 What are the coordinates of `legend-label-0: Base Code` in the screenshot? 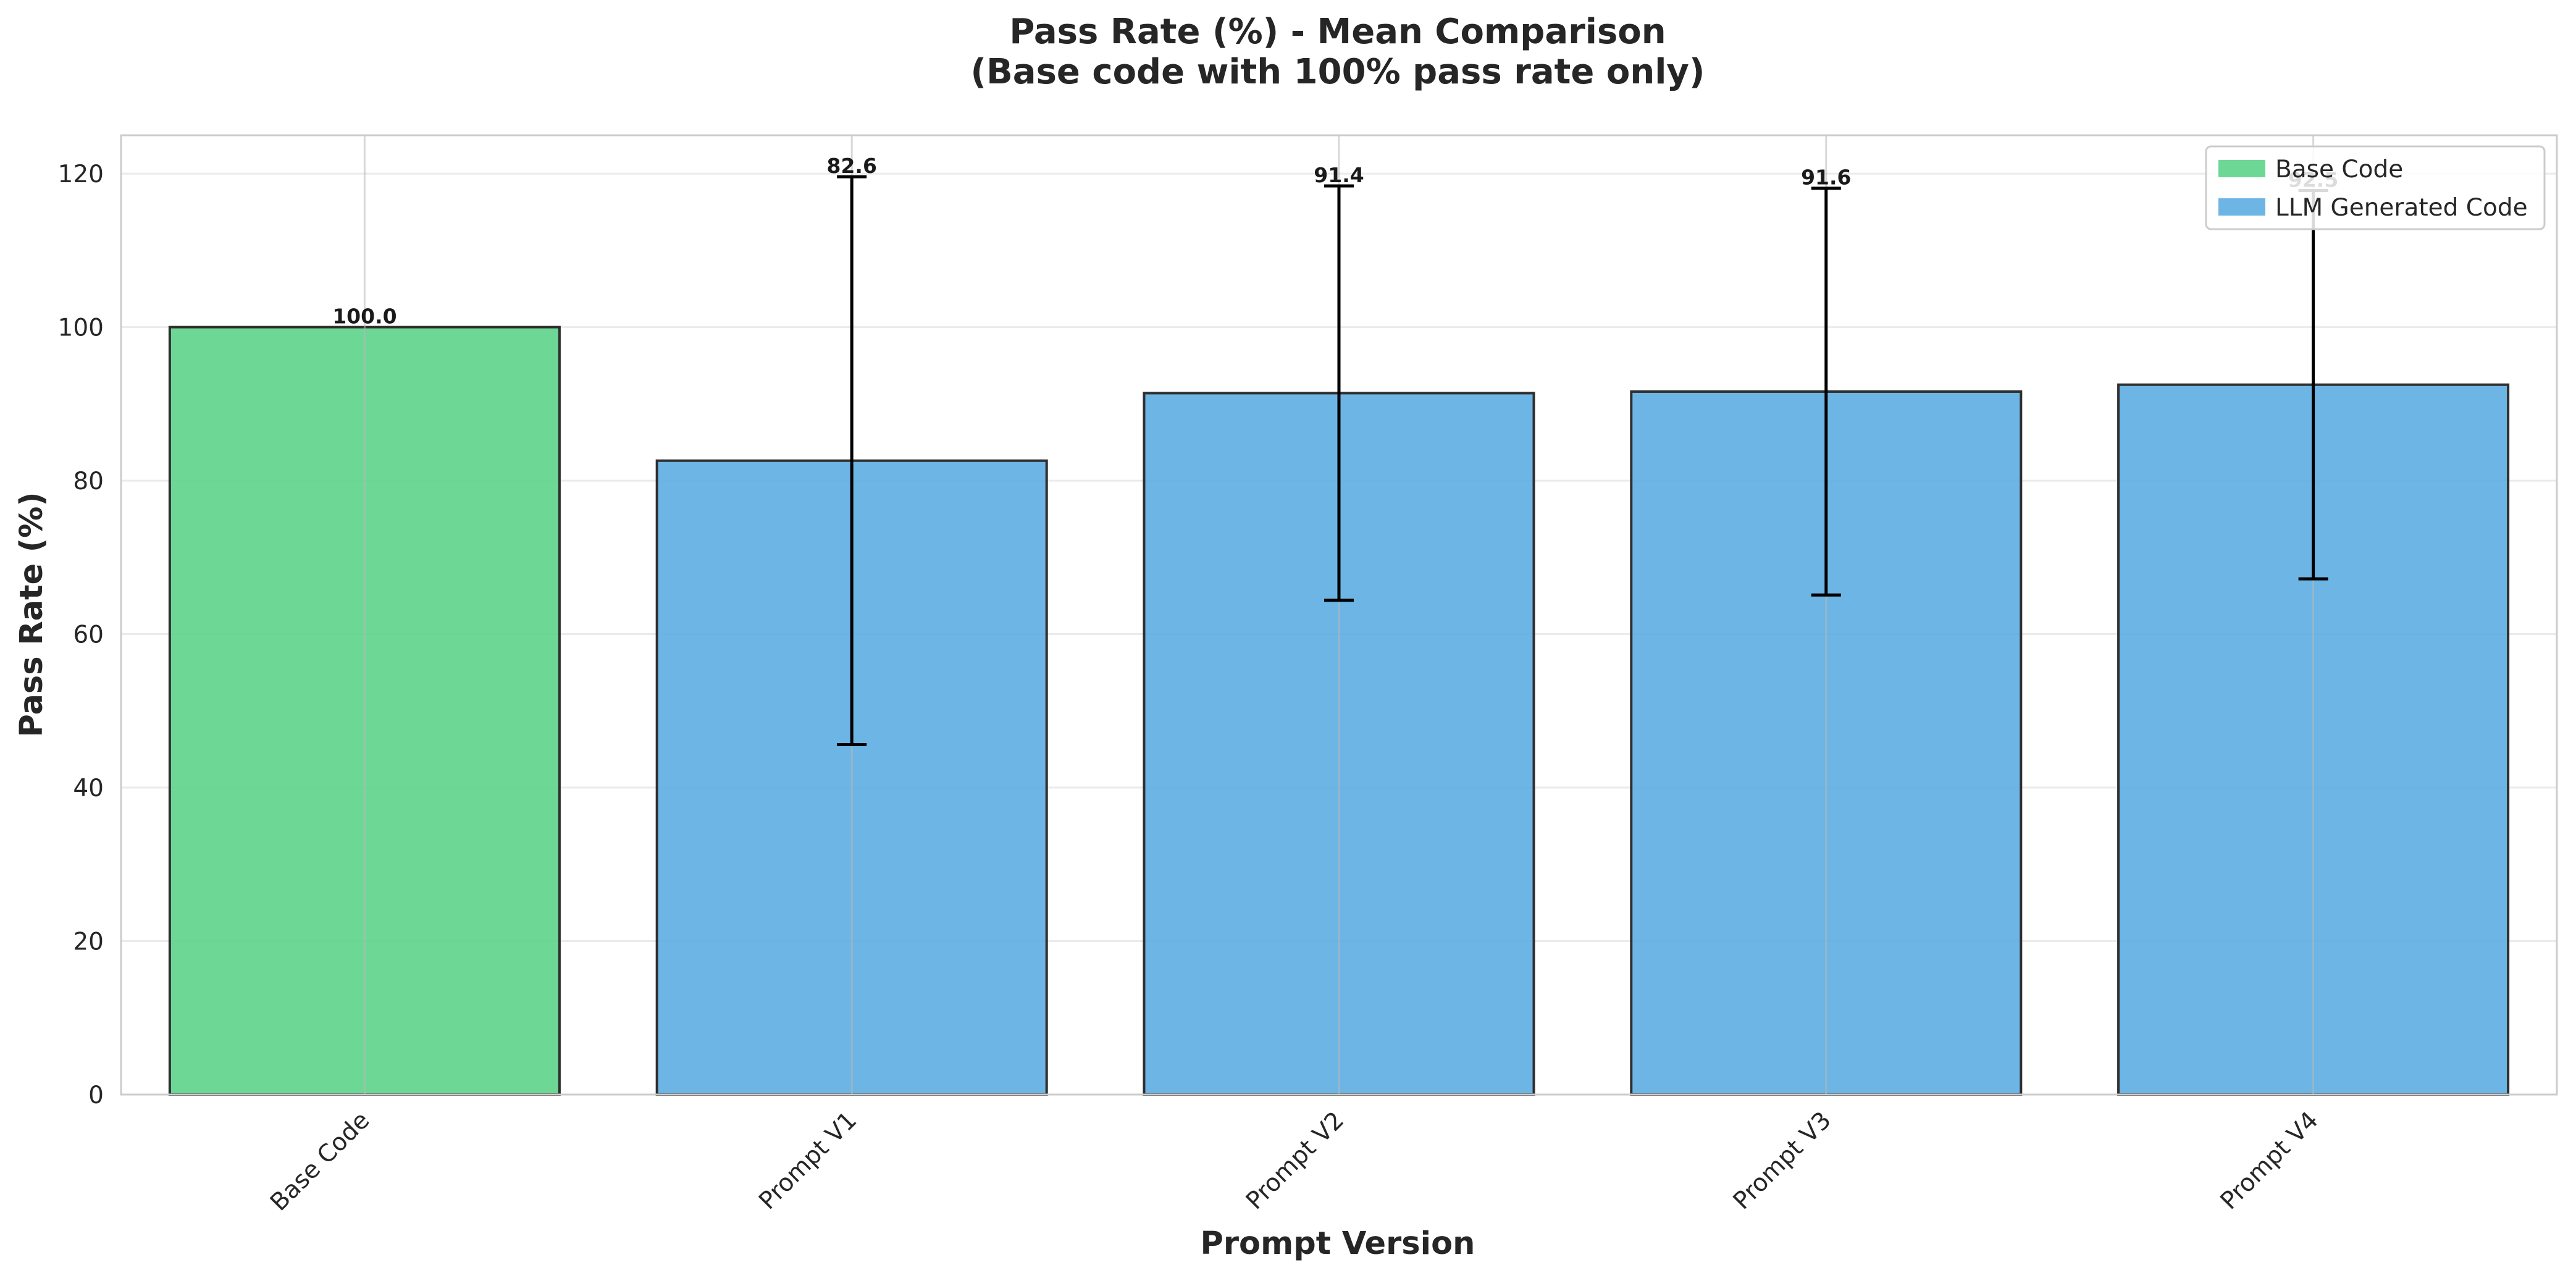 It's located at (2339, 169).